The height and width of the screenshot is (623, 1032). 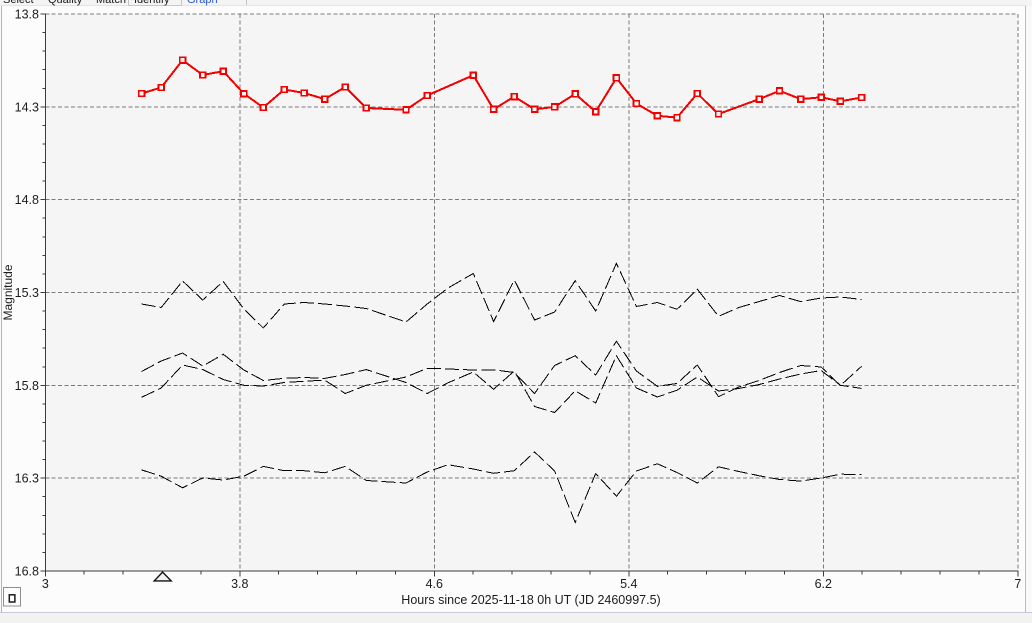 I want to click on svg-text: 15.8, so click(x=27, y=386).